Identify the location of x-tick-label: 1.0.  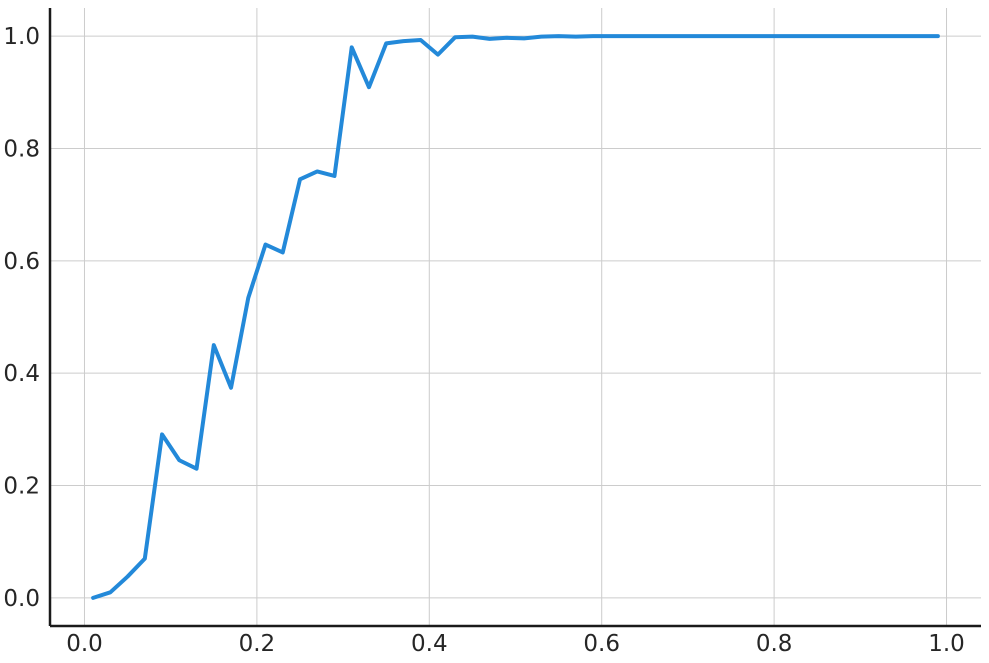
(946, 644).